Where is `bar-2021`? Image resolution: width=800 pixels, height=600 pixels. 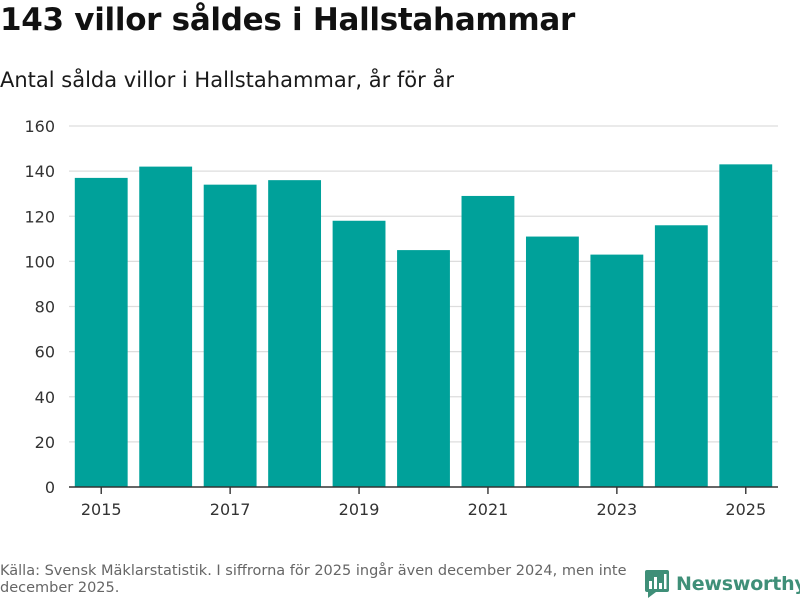
bar-2021 is located at coordinates (488, 341).